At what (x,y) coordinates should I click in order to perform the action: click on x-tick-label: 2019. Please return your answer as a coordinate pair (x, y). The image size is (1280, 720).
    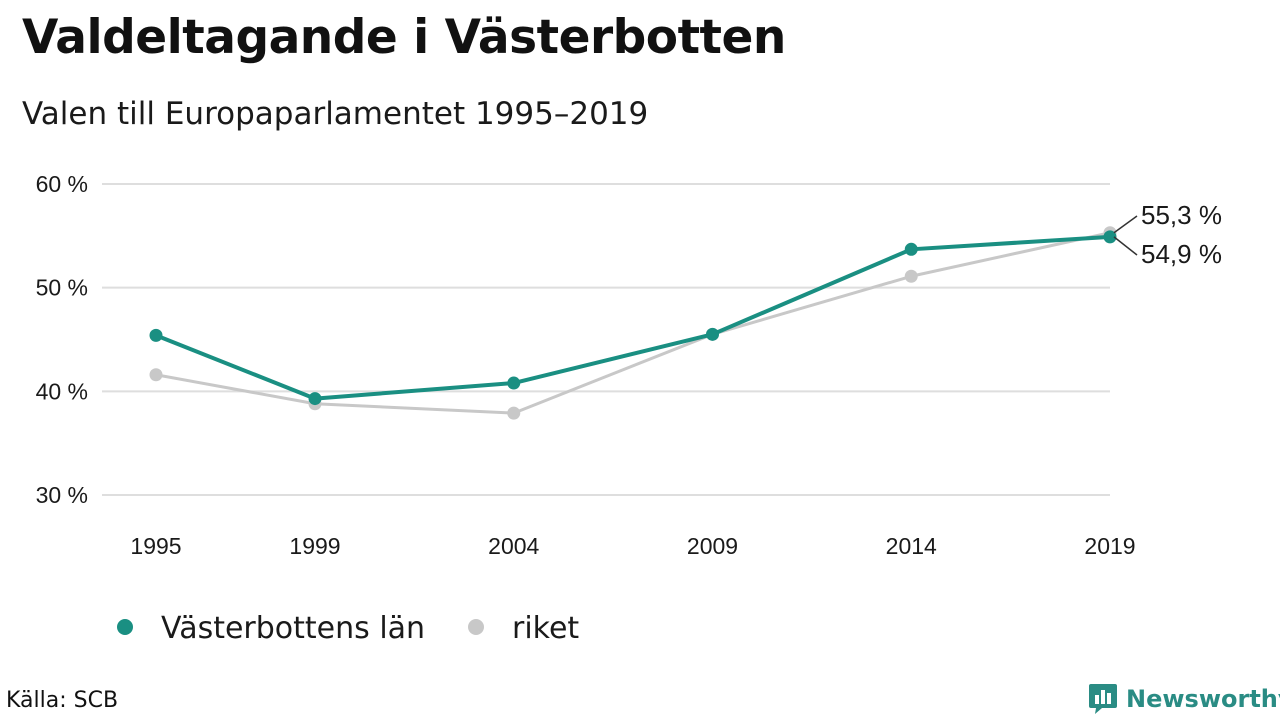
    Looking at the image, I should click on (1109, 546).